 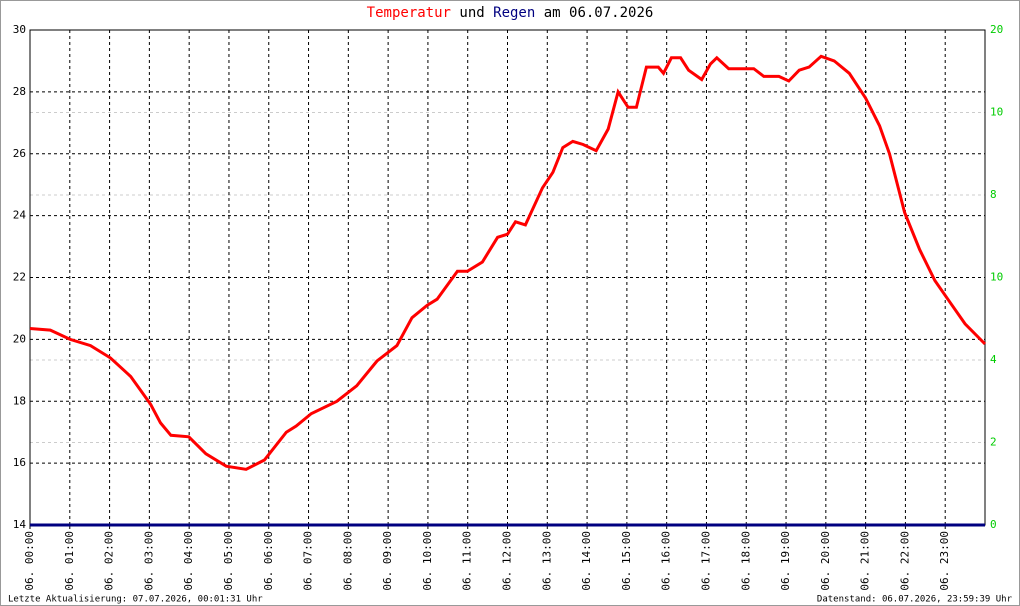 I want to click on x-tick-label: 06. 06:00, so click(x=268, y=561).